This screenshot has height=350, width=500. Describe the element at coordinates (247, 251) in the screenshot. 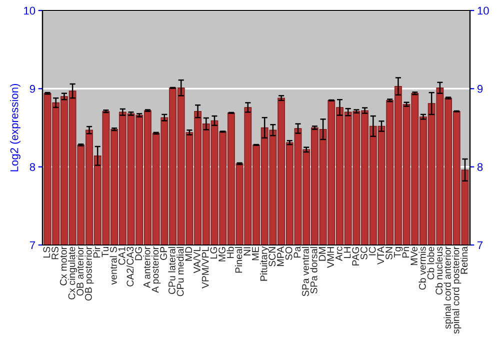

I see `x-tick-label: NI` at that location.